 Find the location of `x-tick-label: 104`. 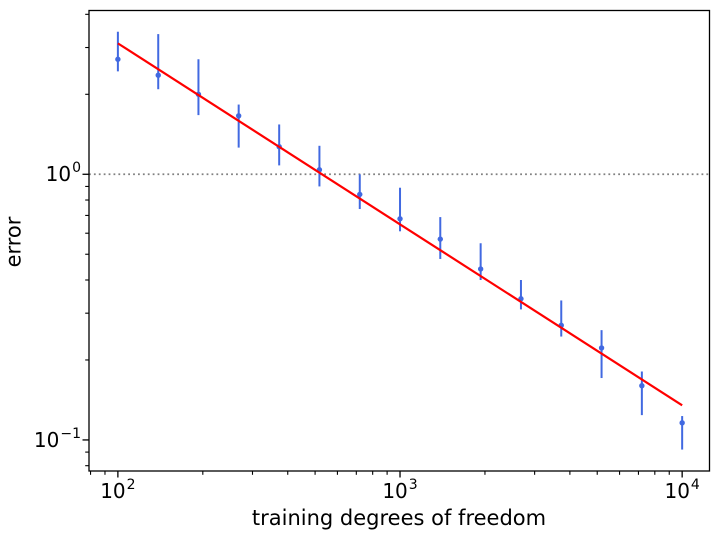

x-tick-label: 104 is located at coordinates (682, 490).